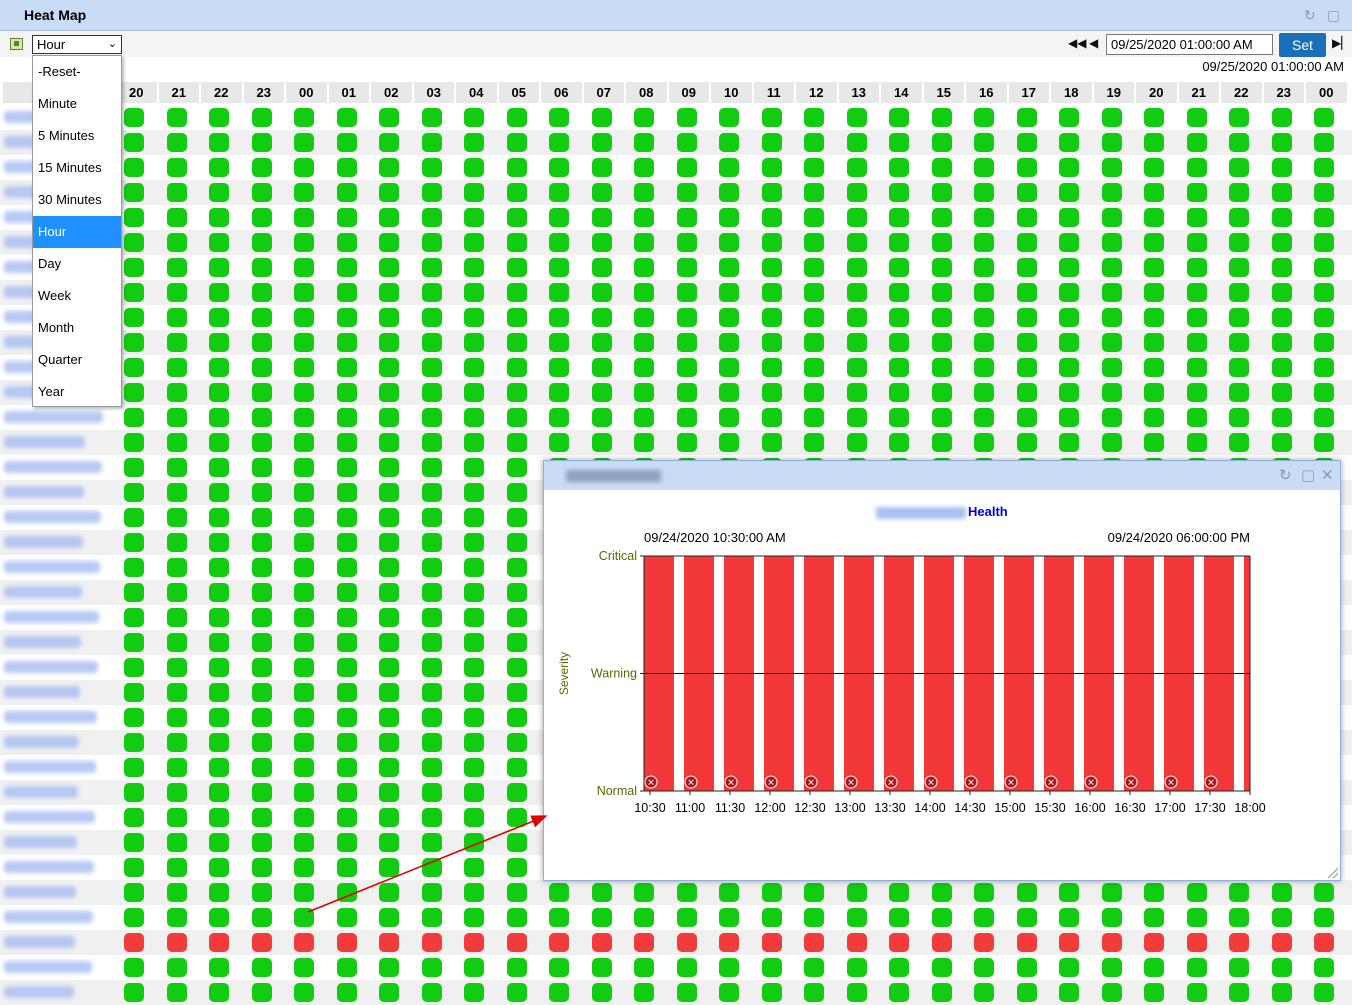 Image resolution: width=1352 pixels, height=1005 pixels. I want to click on column-header-hour: 00, so click(306, 92).